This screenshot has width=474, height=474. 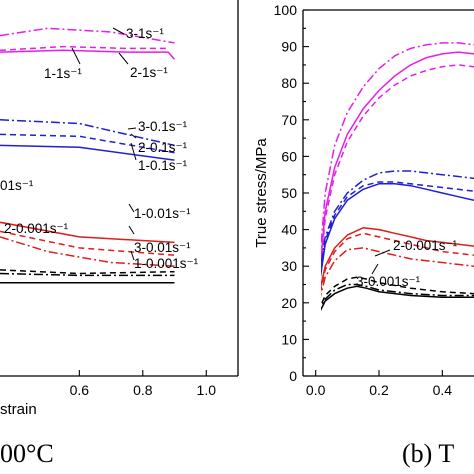 I want to click on left-x-tick-label: 0.6, so click(x=80, y=390).